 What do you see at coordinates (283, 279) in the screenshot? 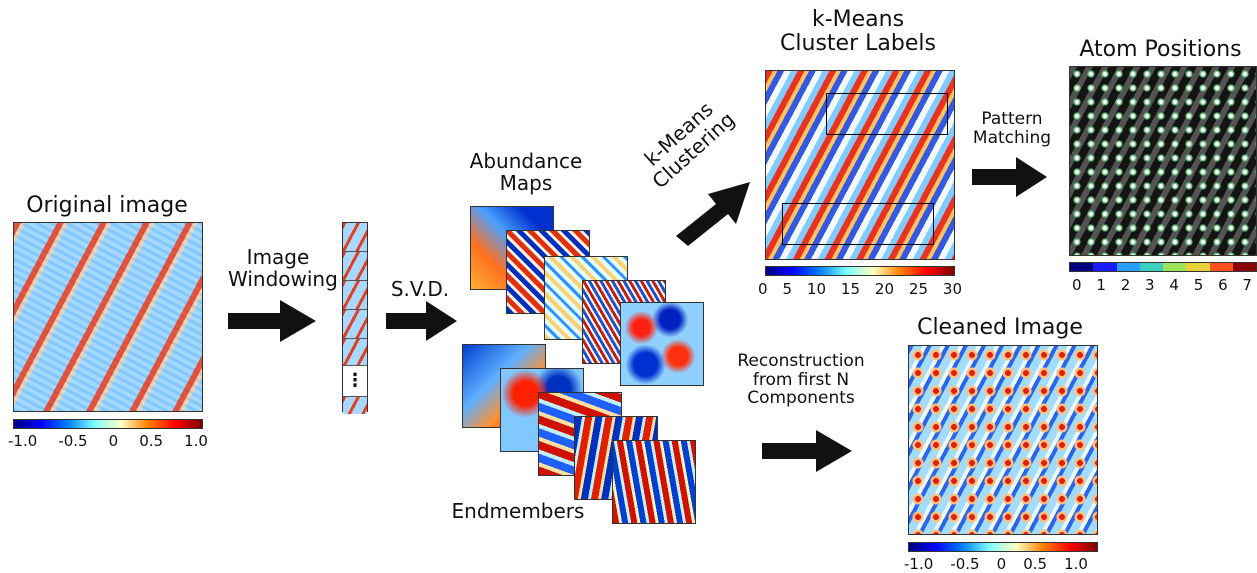
I see `image-windowing-line2: Windowing` at bounding box center [283, 279].